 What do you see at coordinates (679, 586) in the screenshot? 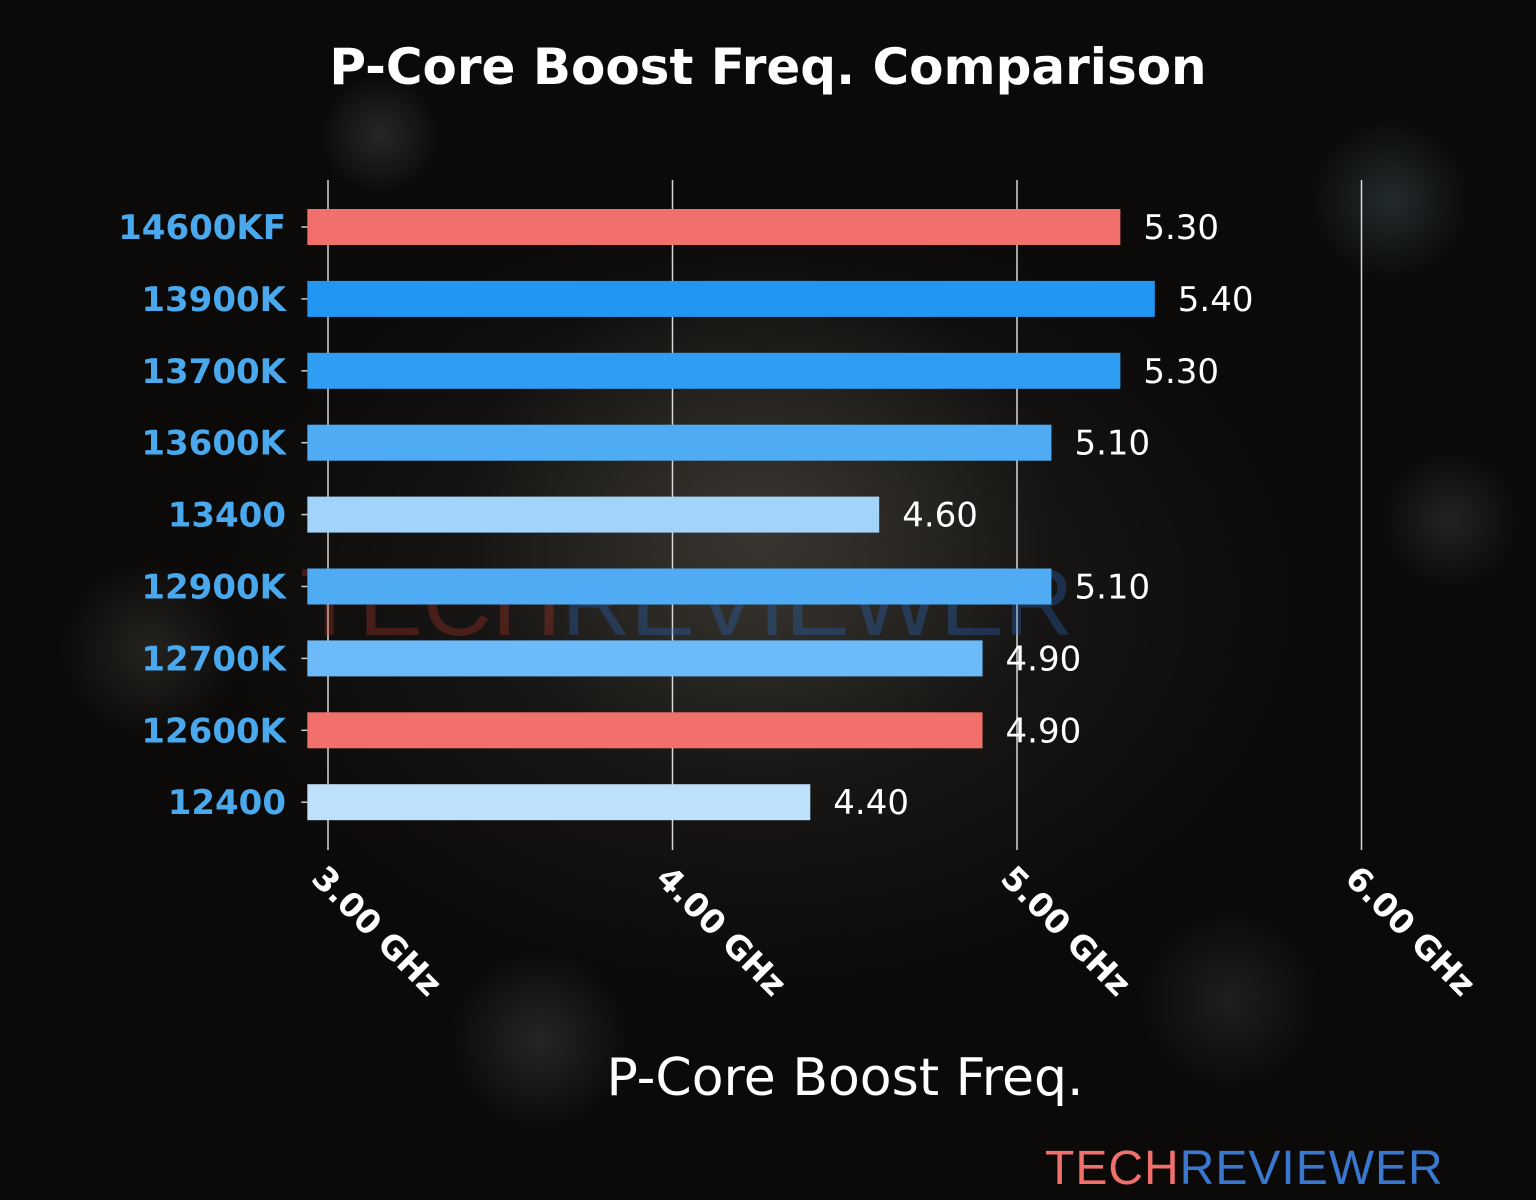
I see `bar-12900K` at bounding box center [679, 586].